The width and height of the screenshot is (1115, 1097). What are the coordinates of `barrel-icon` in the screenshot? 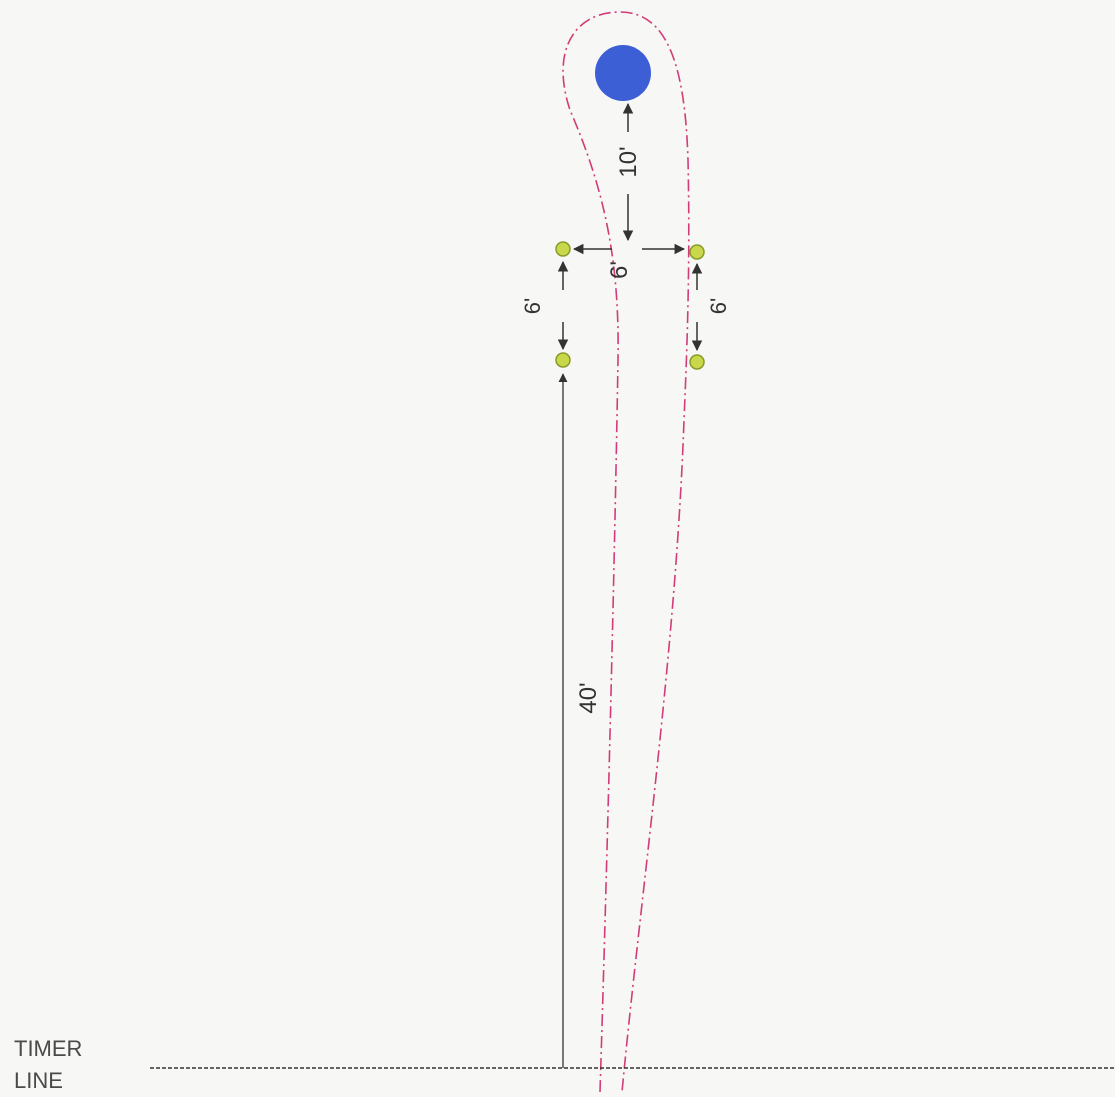 It's located at (623, 73).